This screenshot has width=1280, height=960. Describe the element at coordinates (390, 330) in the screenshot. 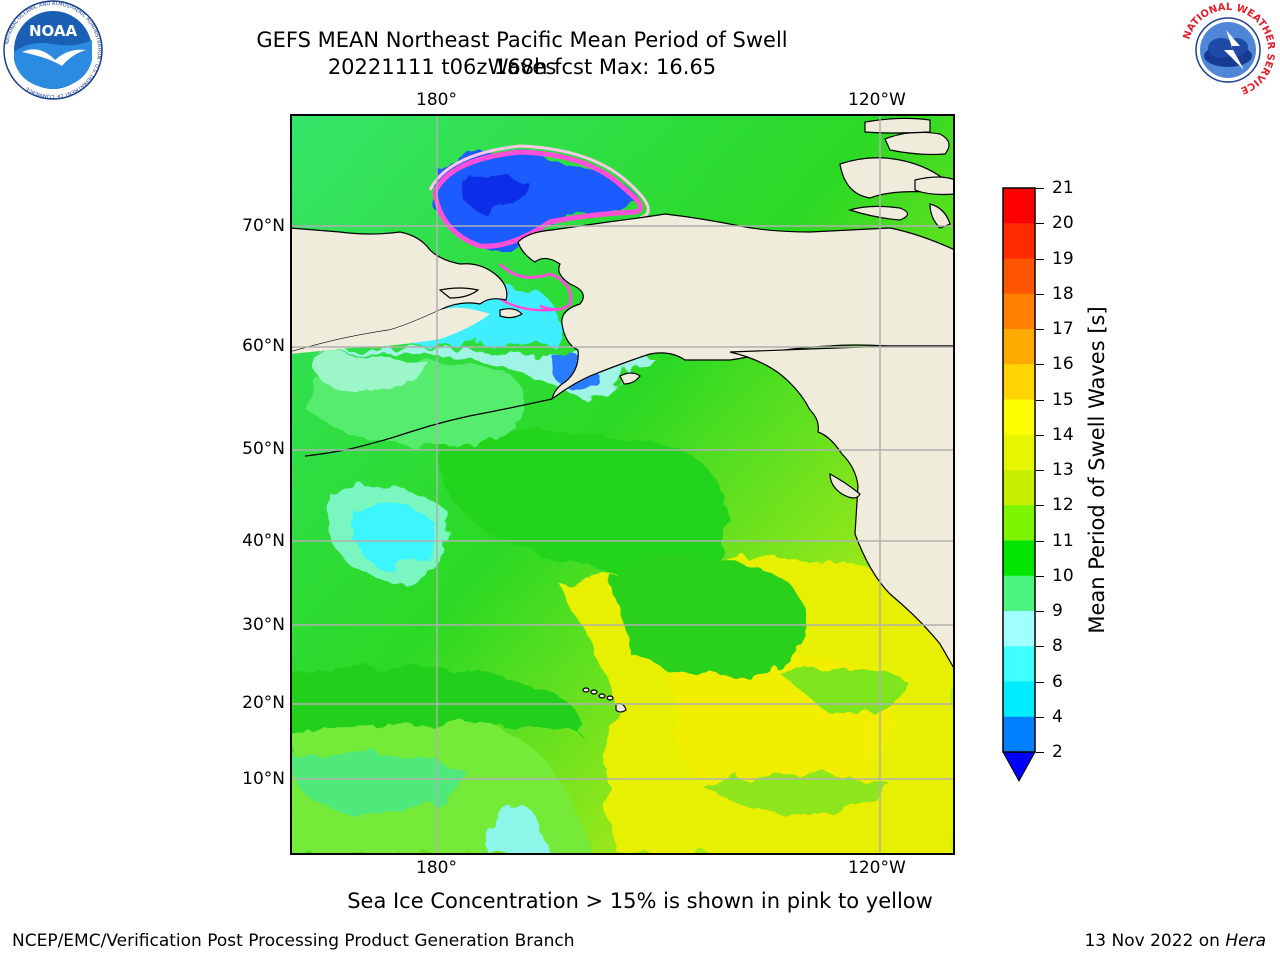

I see `missing-data-region` at that location.